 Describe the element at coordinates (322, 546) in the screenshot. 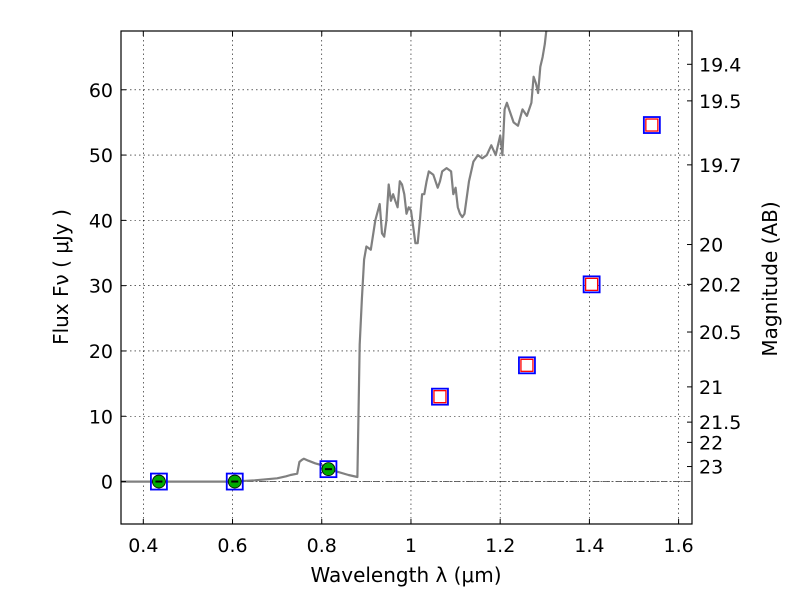

I see `x-tick-label: 0.8` at that location.